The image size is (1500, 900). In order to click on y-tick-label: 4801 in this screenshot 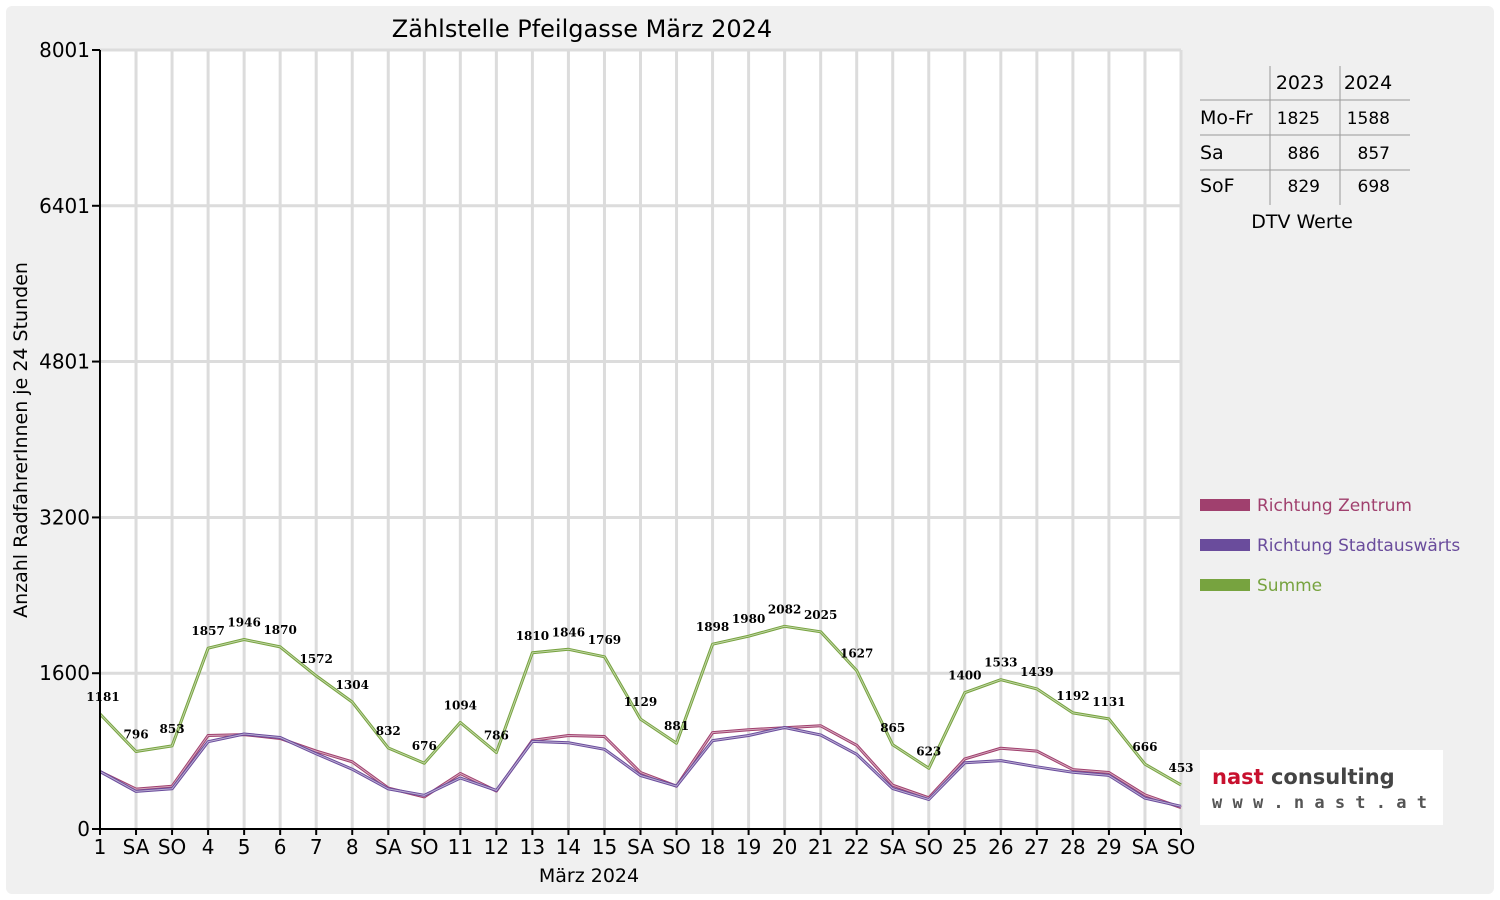, I will do `click(64, 362)`.